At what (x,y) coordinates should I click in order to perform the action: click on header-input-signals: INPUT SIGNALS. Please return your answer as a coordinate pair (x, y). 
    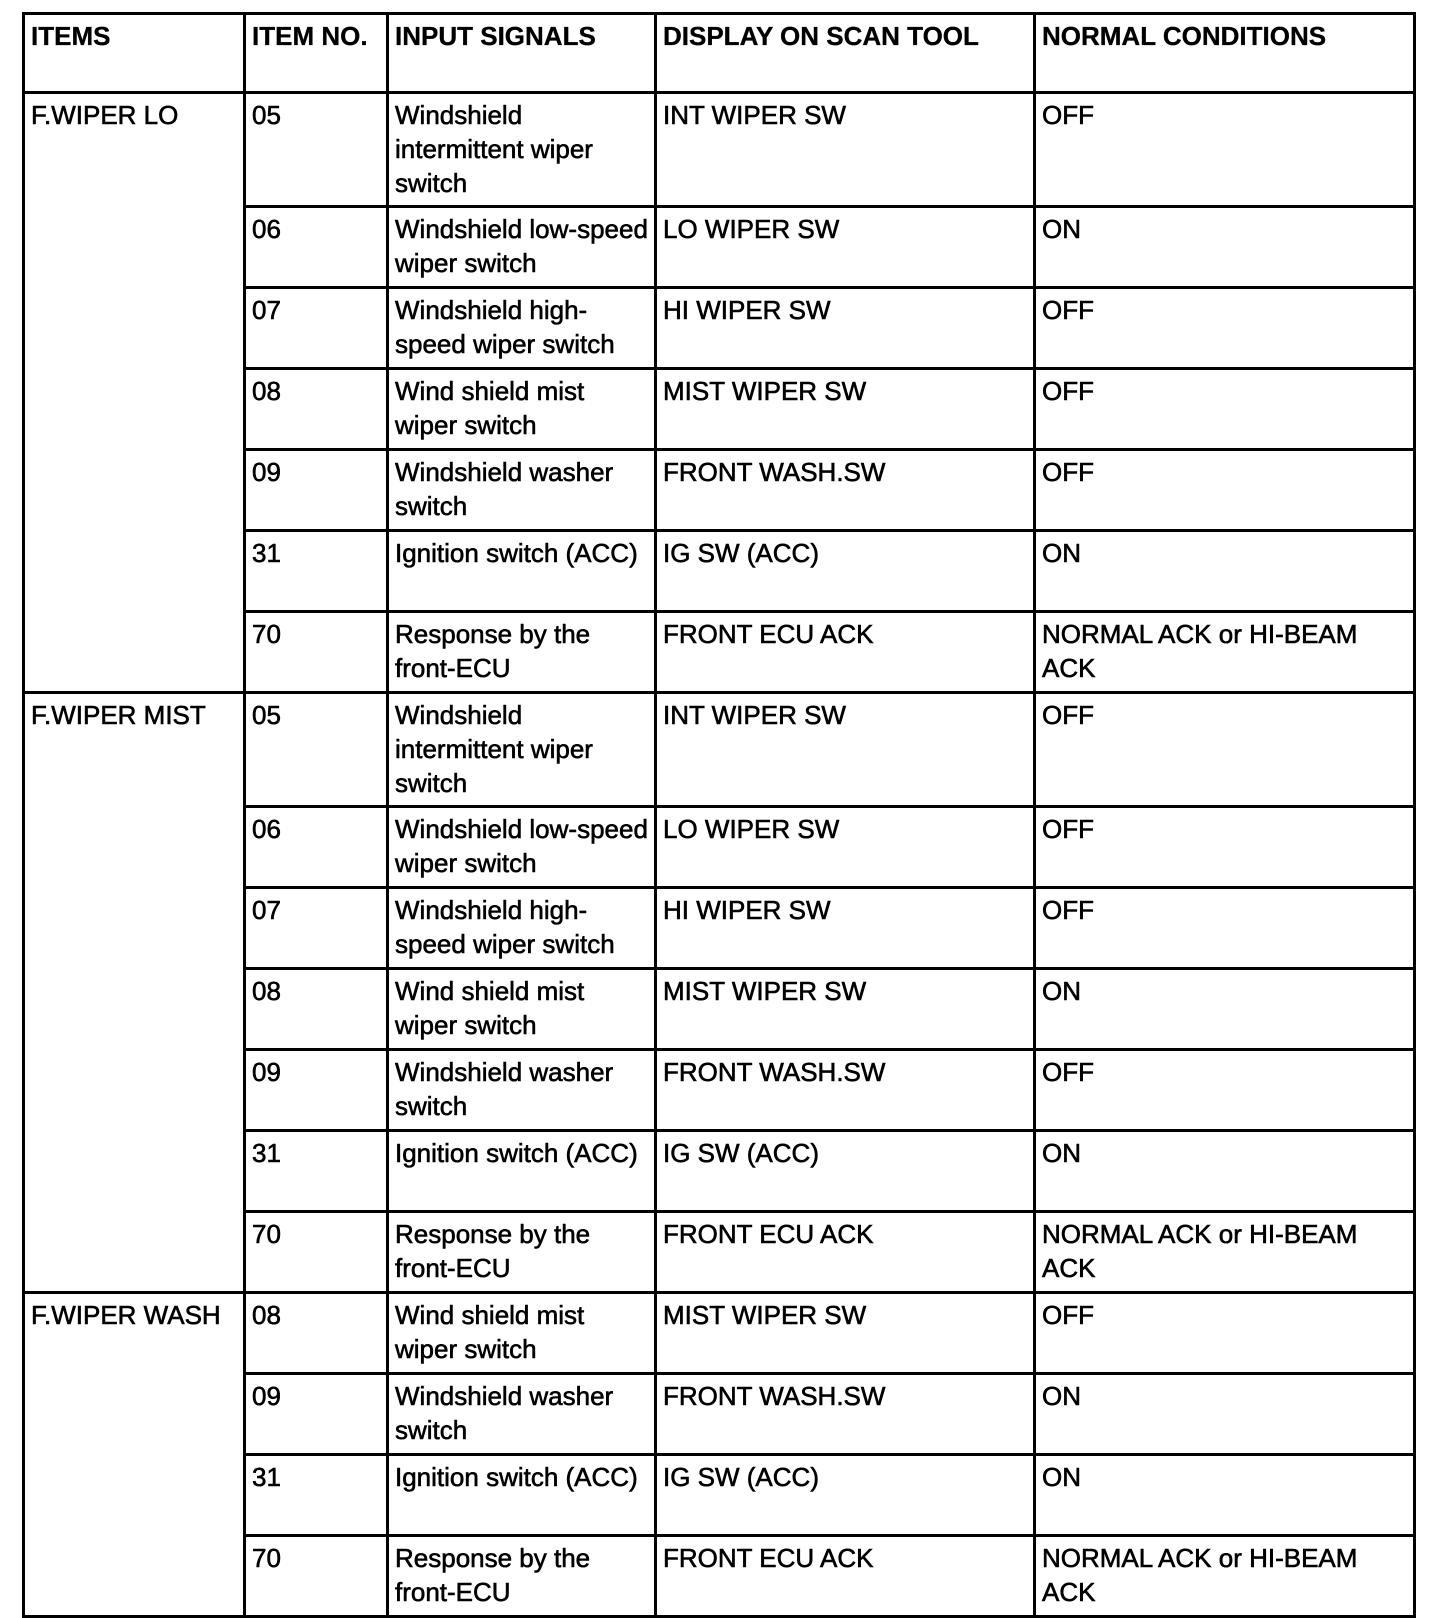
    Looking at the image, I should click on (521, 53).